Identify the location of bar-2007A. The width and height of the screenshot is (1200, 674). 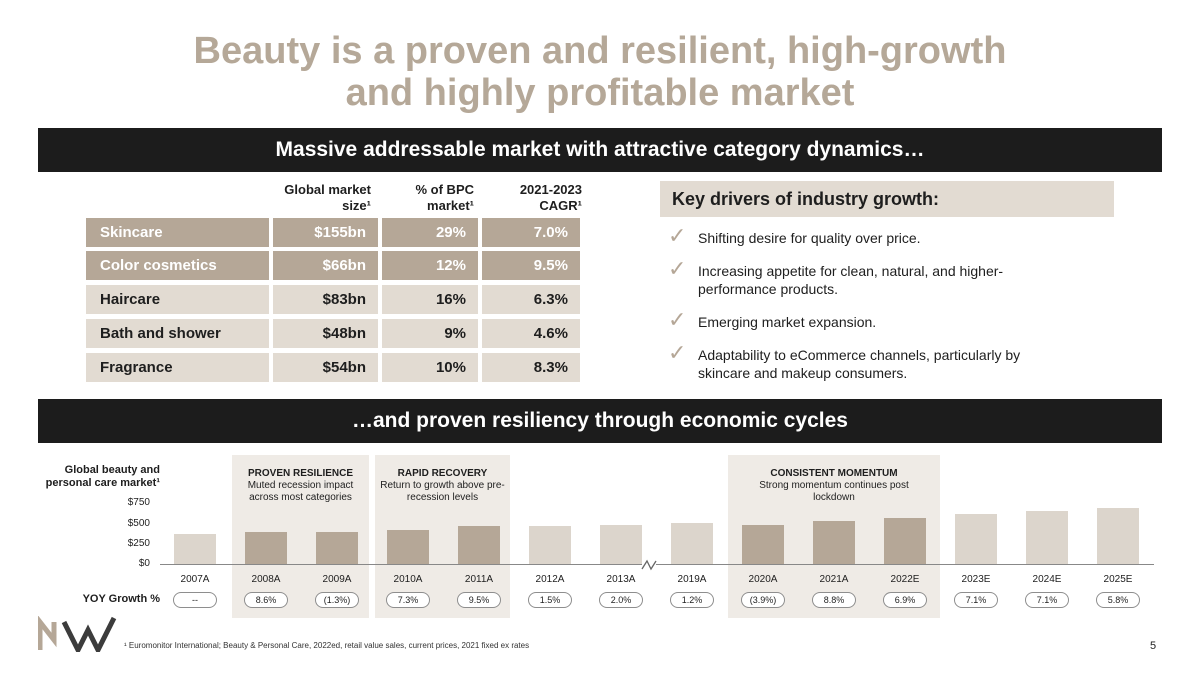
(195, 549).